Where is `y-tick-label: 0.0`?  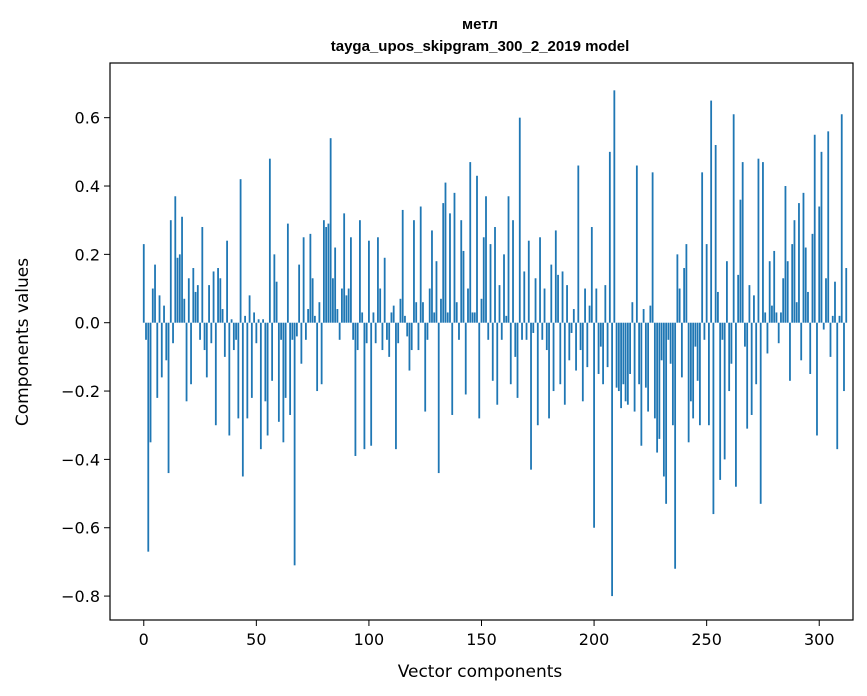
y-tick-label: 0.0 is located at coordinates (87, 323).